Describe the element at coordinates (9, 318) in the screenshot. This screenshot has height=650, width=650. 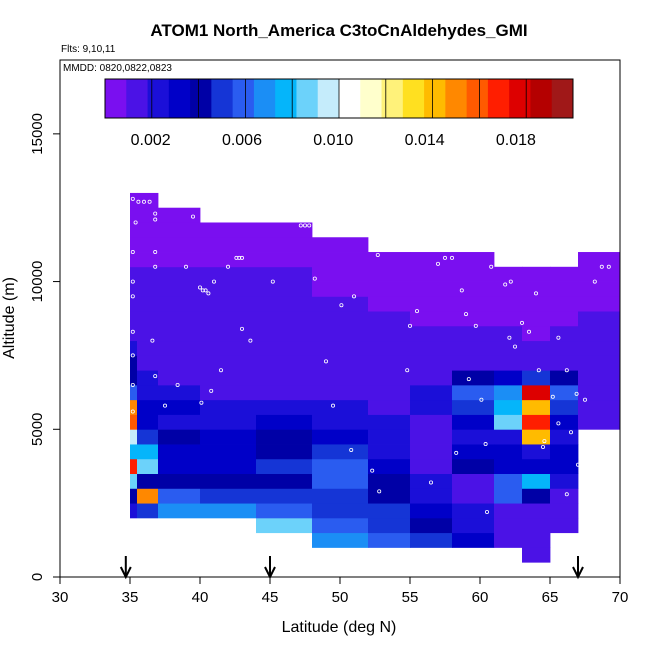
I see `y-axis-label: Altitude (m)` at that location.